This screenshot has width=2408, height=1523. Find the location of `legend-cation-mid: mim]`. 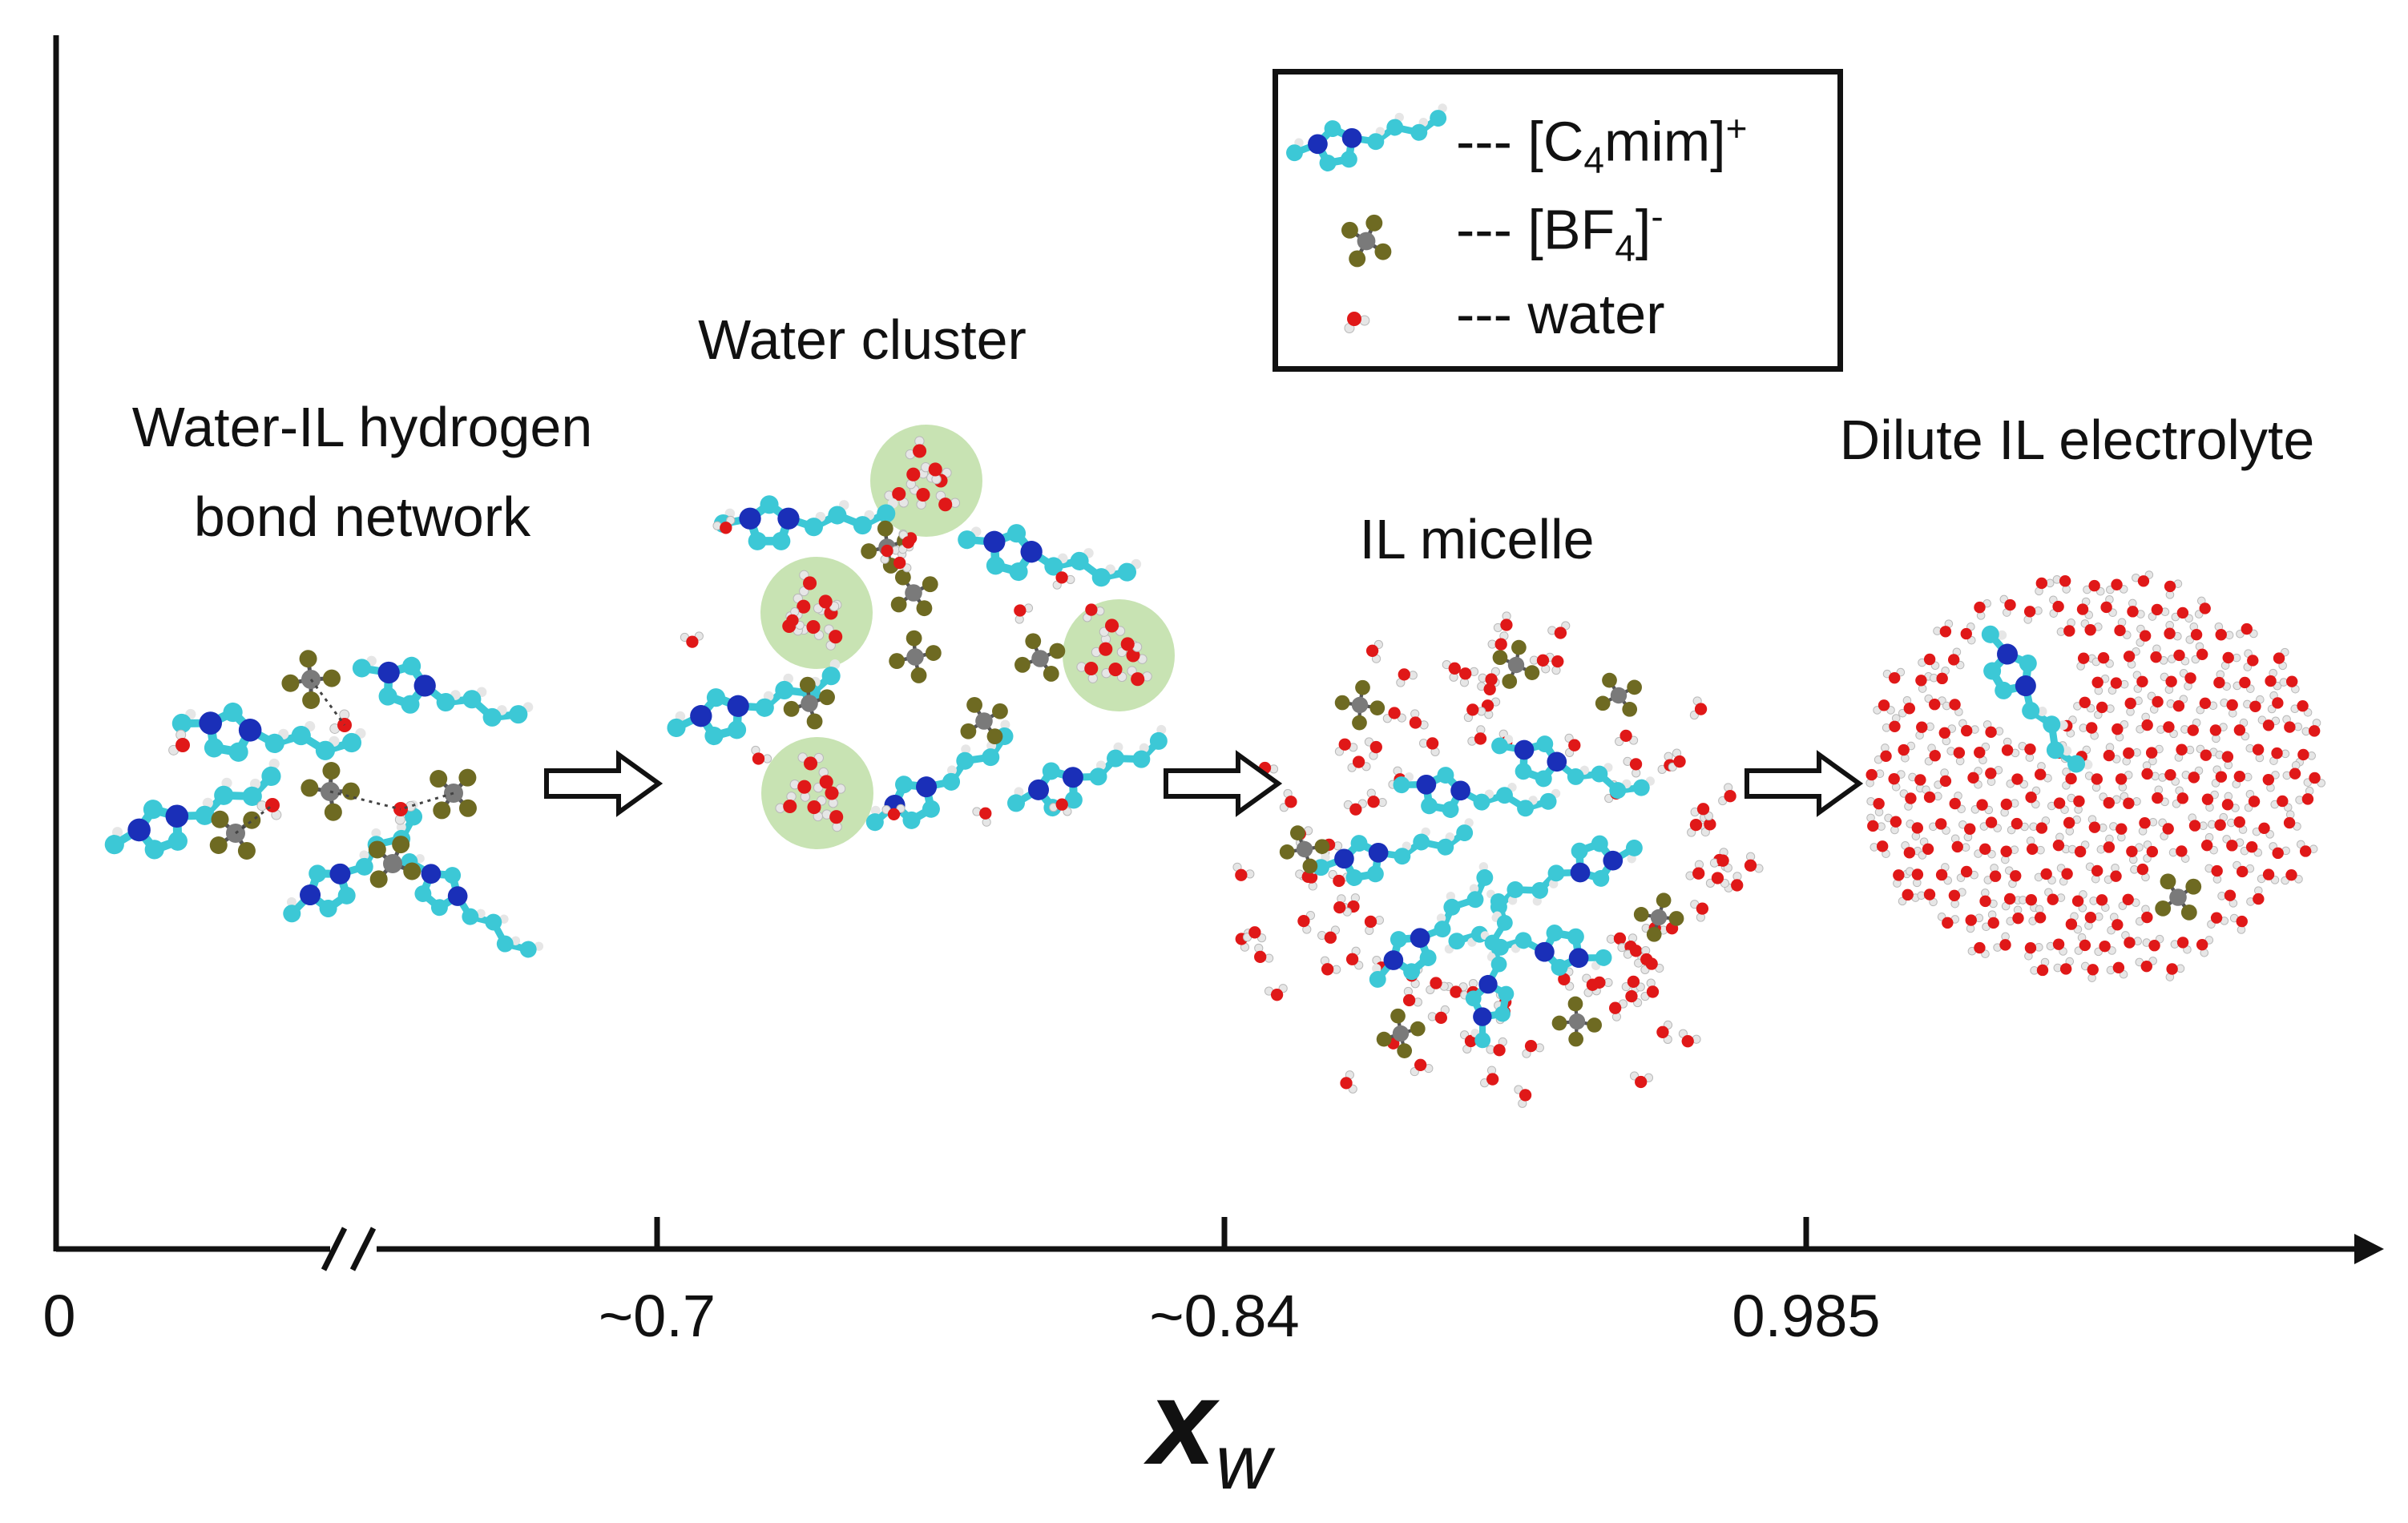

legend-cation-mid: mim] is located at coordinates (1664, 142).